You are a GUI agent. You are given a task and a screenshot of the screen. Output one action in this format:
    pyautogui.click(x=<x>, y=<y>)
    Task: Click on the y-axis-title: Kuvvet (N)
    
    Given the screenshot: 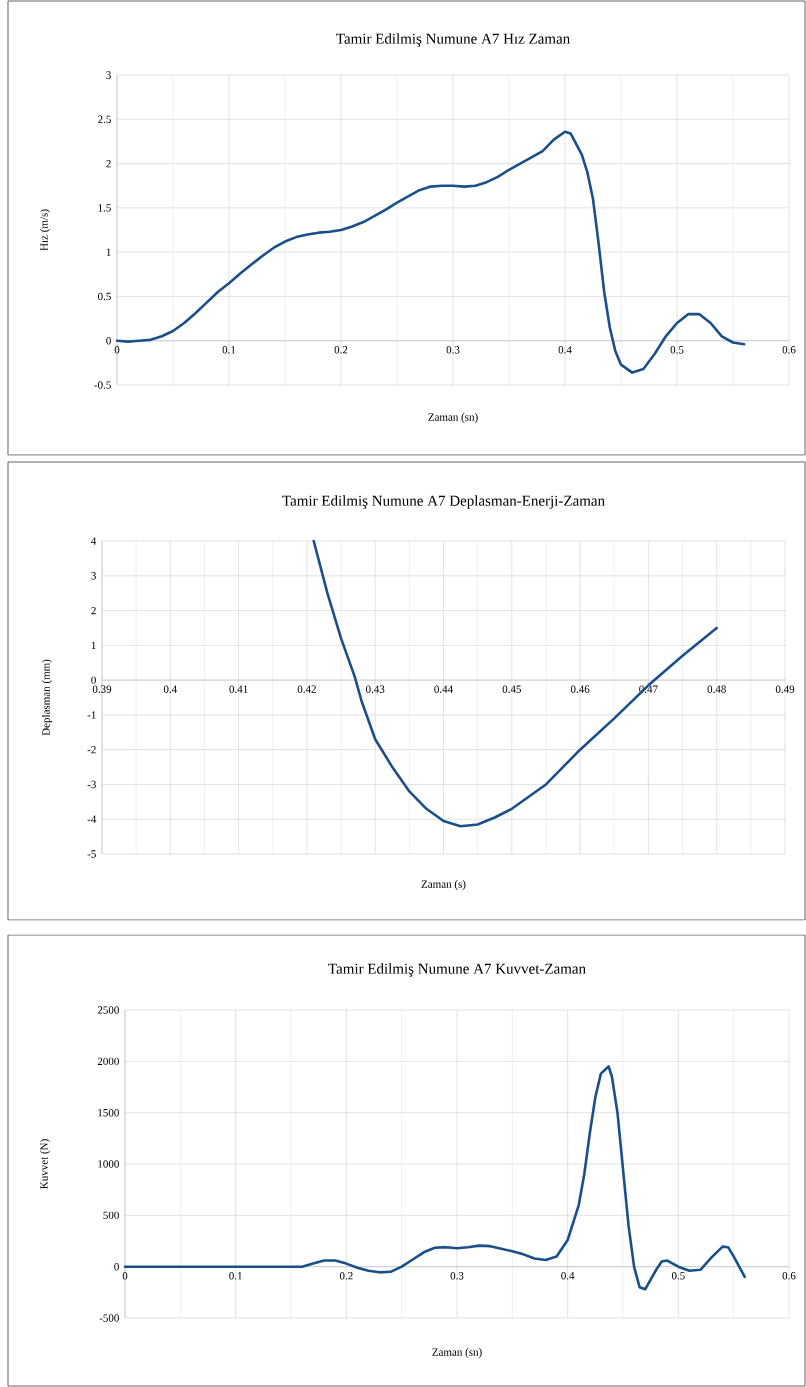 What is the action you would take?
    pyautogui.click(x=45, y=1164)
    